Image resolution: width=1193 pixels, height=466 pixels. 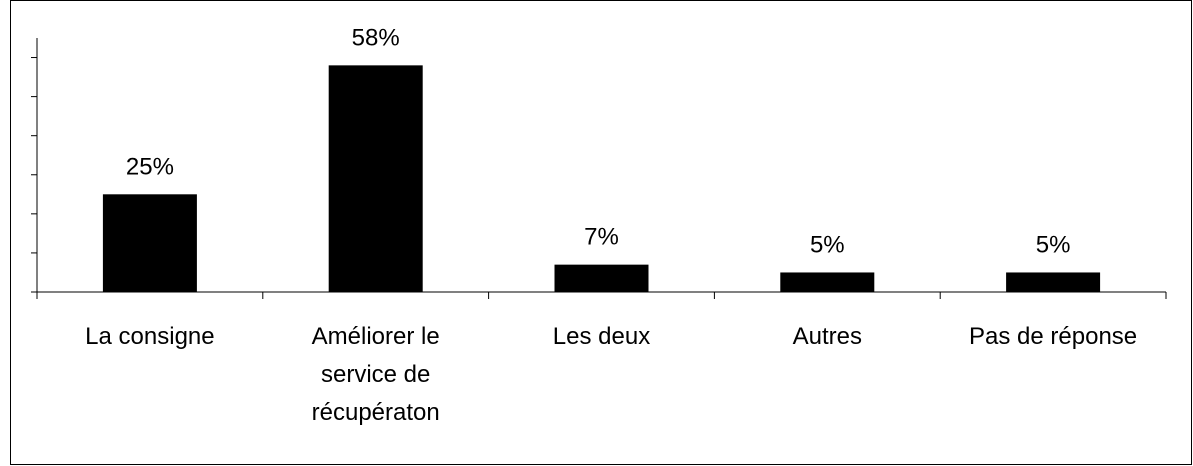 I want to click on x-tick-label: La consigne, so click(x=150, y=336).